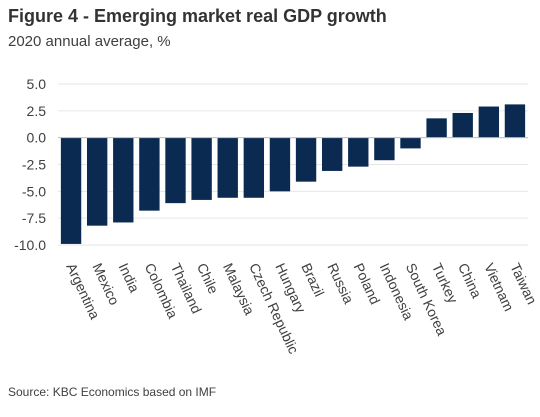  I want to click on y-tick-label: 0.0, so click(37, 138).